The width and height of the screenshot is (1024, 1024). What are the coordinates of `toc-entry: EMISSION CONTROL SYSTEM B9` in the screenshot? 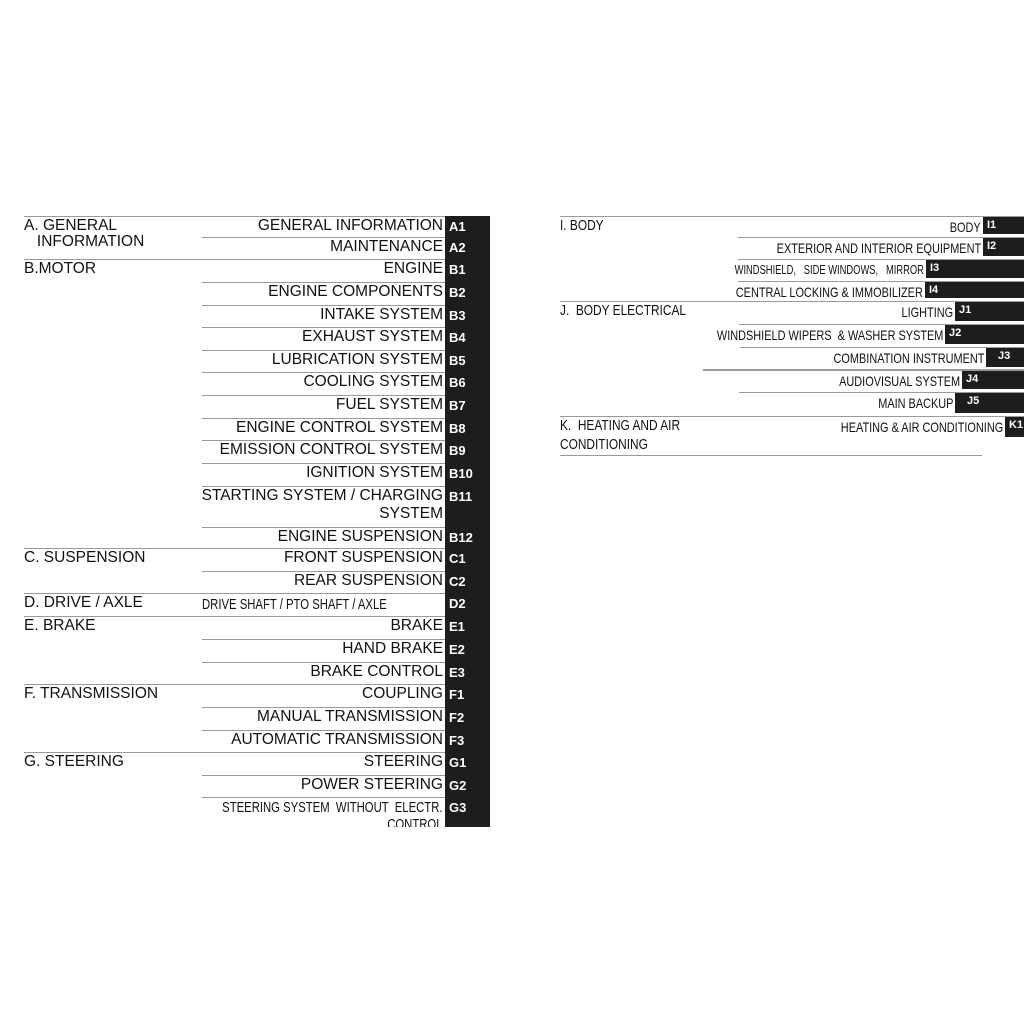 It's located at (346, 451).